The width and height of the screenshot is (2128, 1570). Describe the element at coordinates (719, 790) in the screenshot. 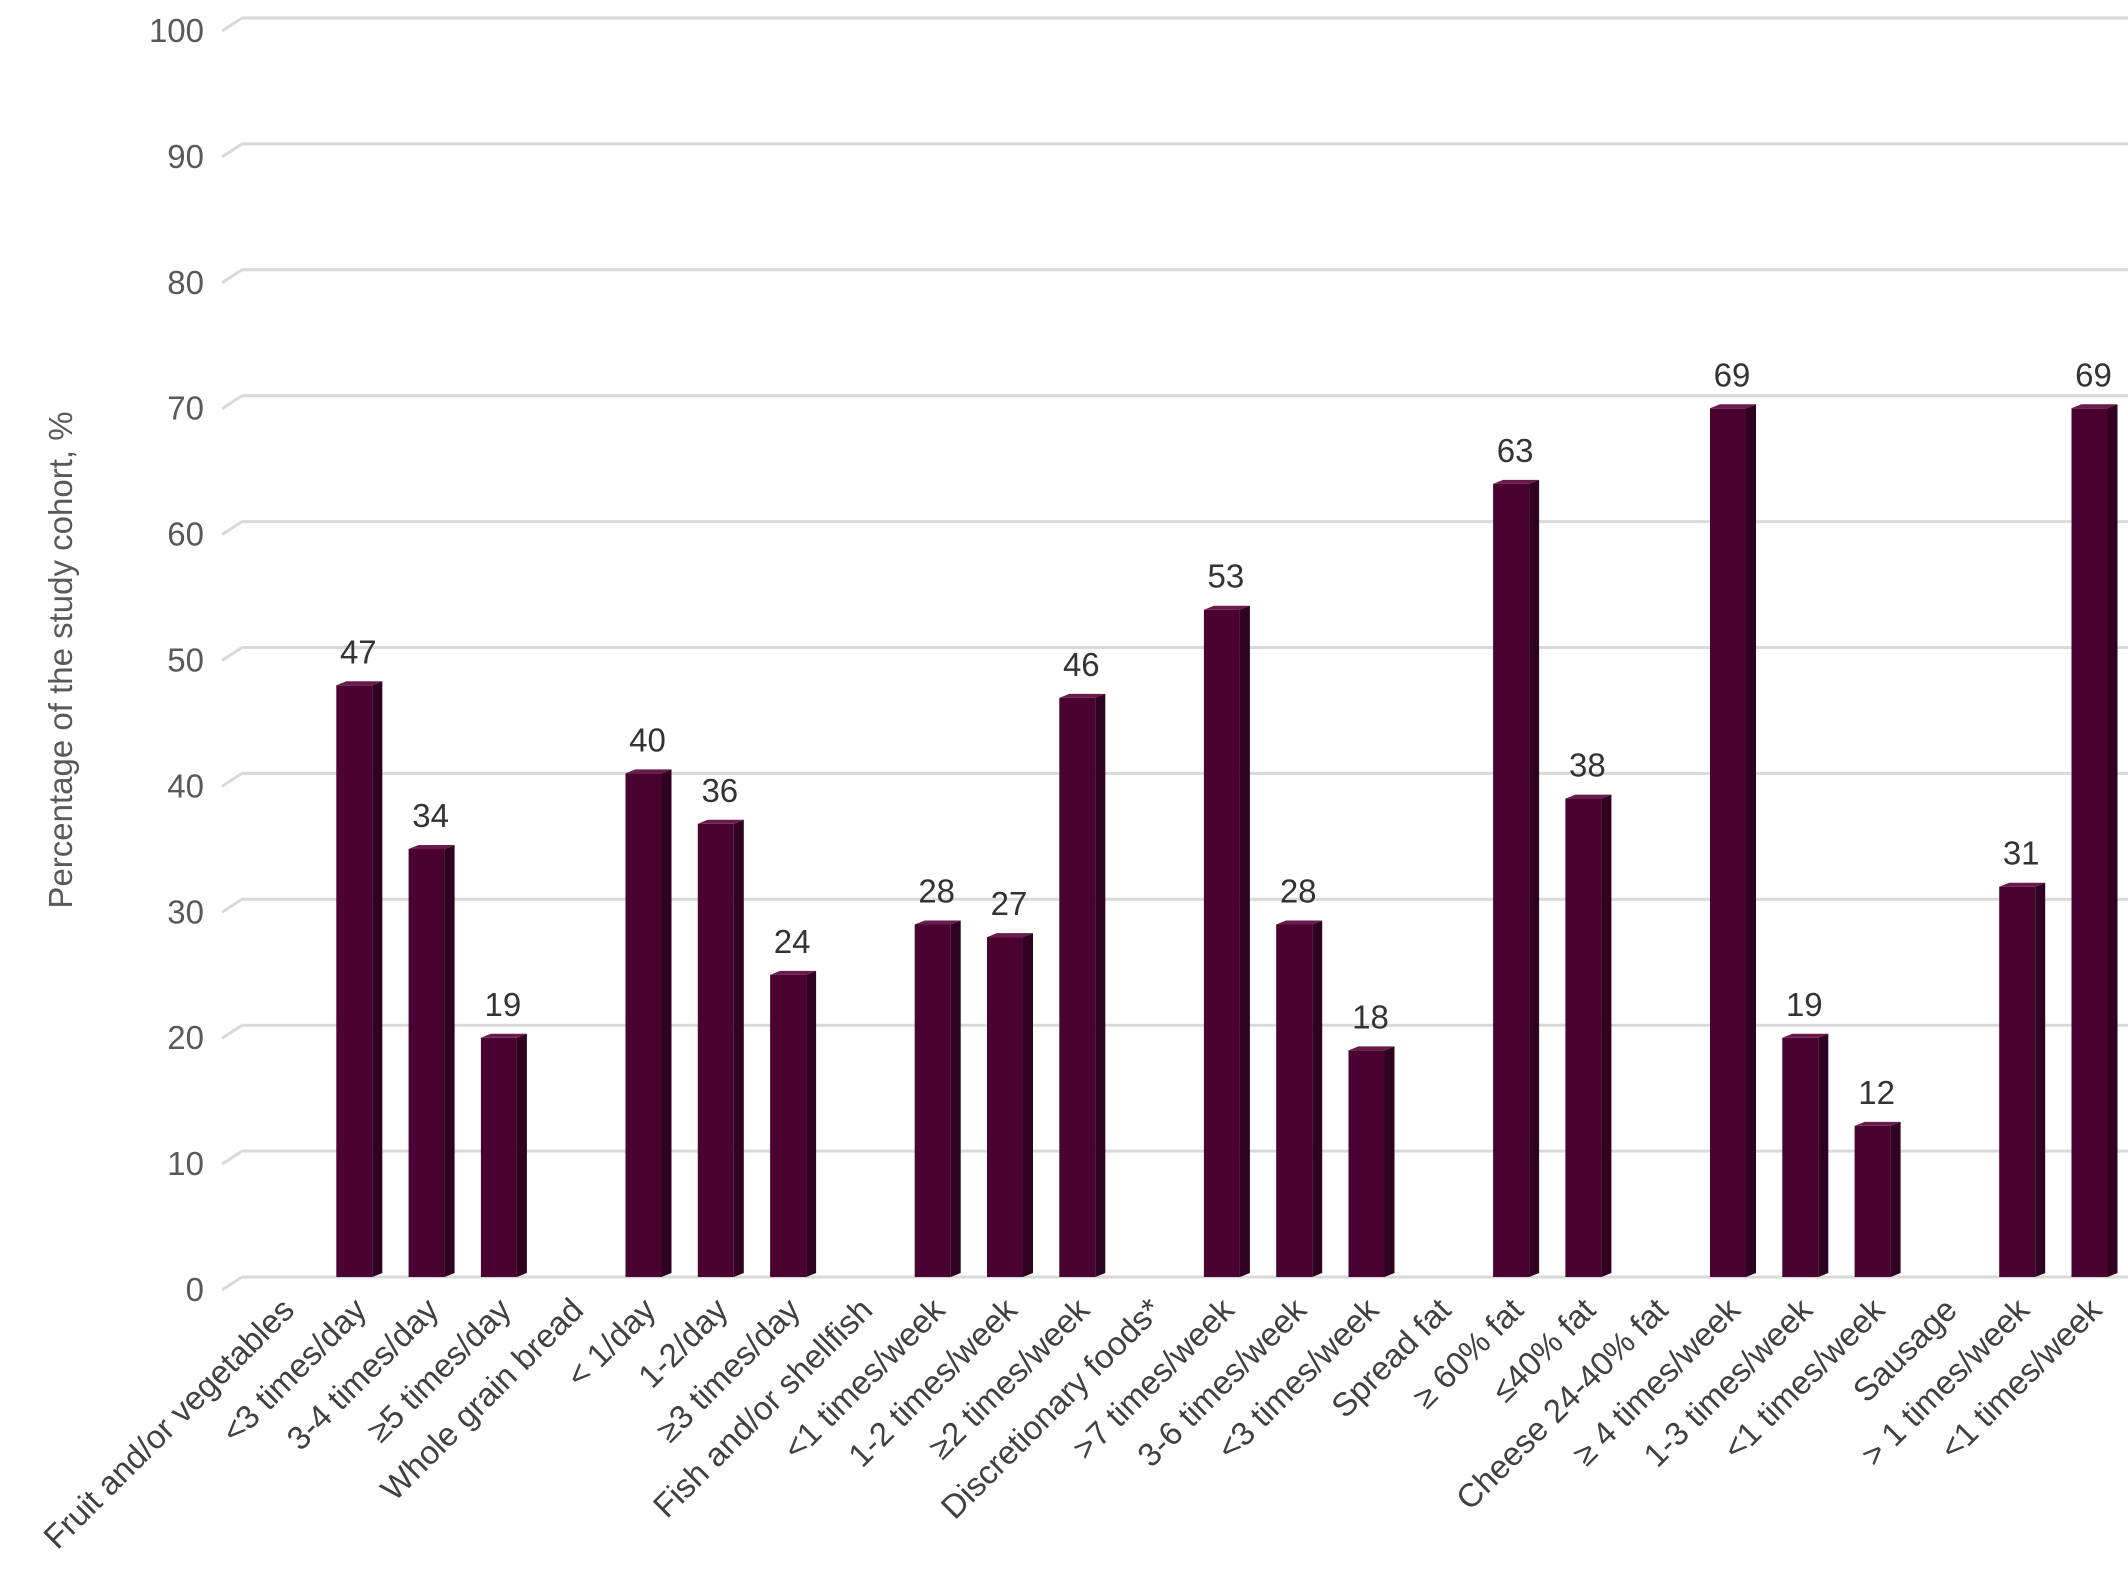

I see `data-label: 36` at that location.